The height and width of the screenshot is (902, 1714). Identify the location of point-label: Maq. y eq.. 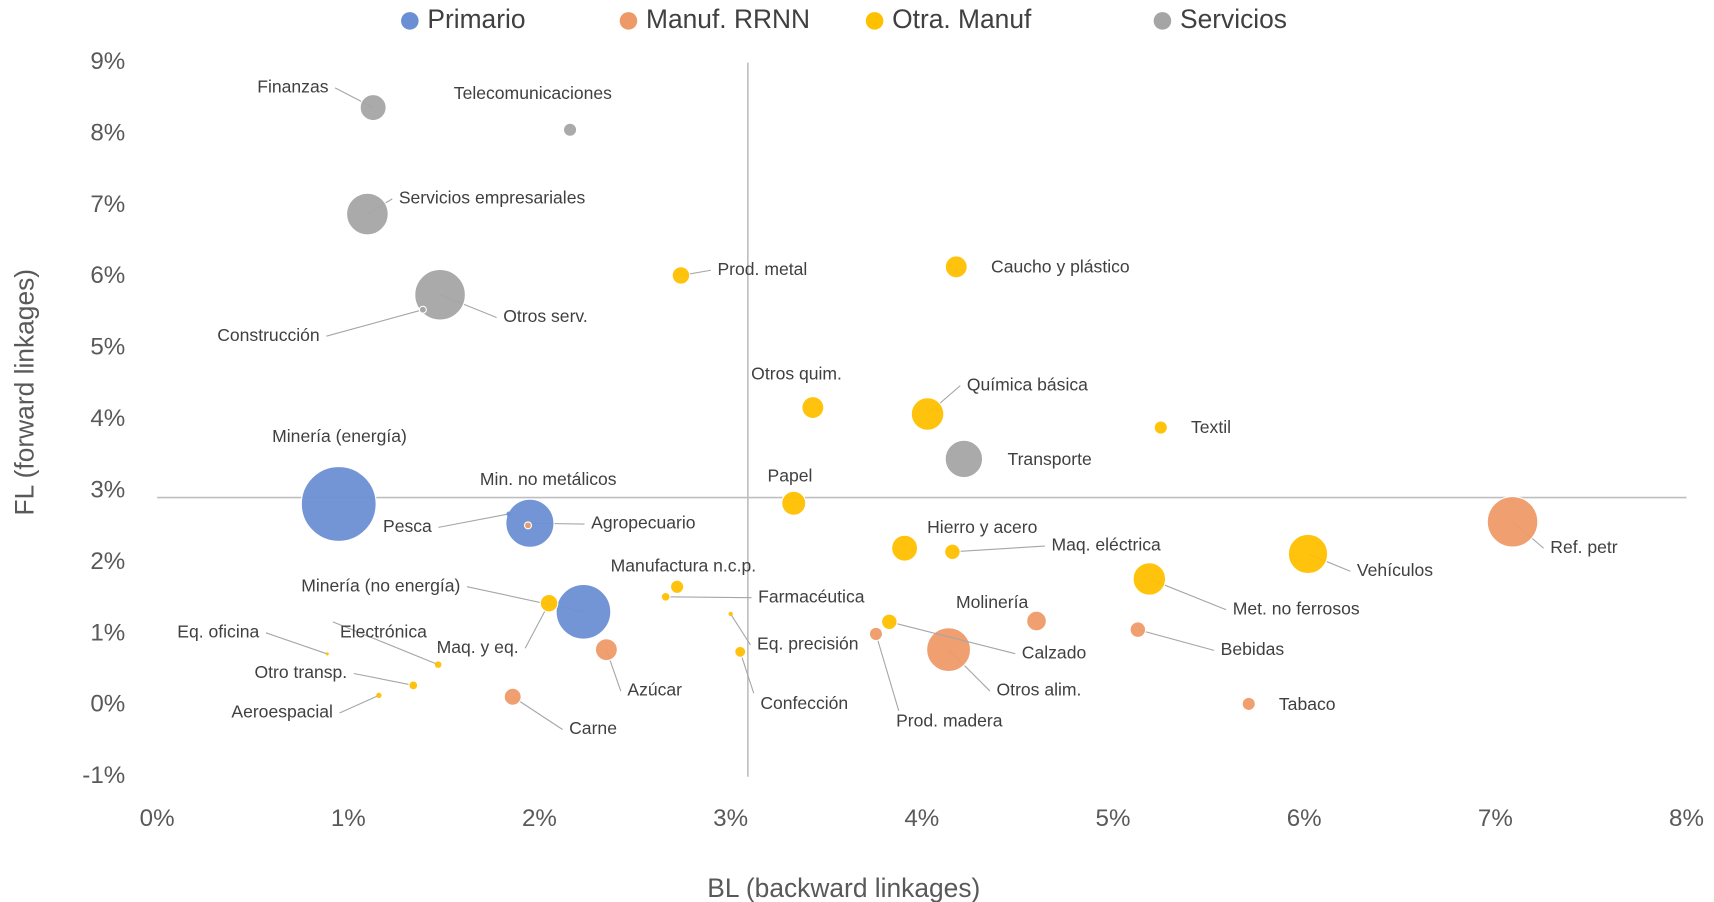
(478, 647).